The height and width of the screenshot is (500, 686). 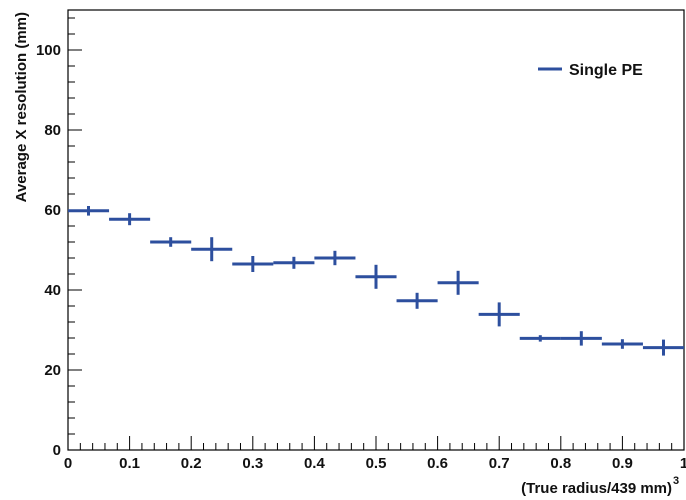 I want to click on y-tick-label: 20, so click(x=52, y=370).